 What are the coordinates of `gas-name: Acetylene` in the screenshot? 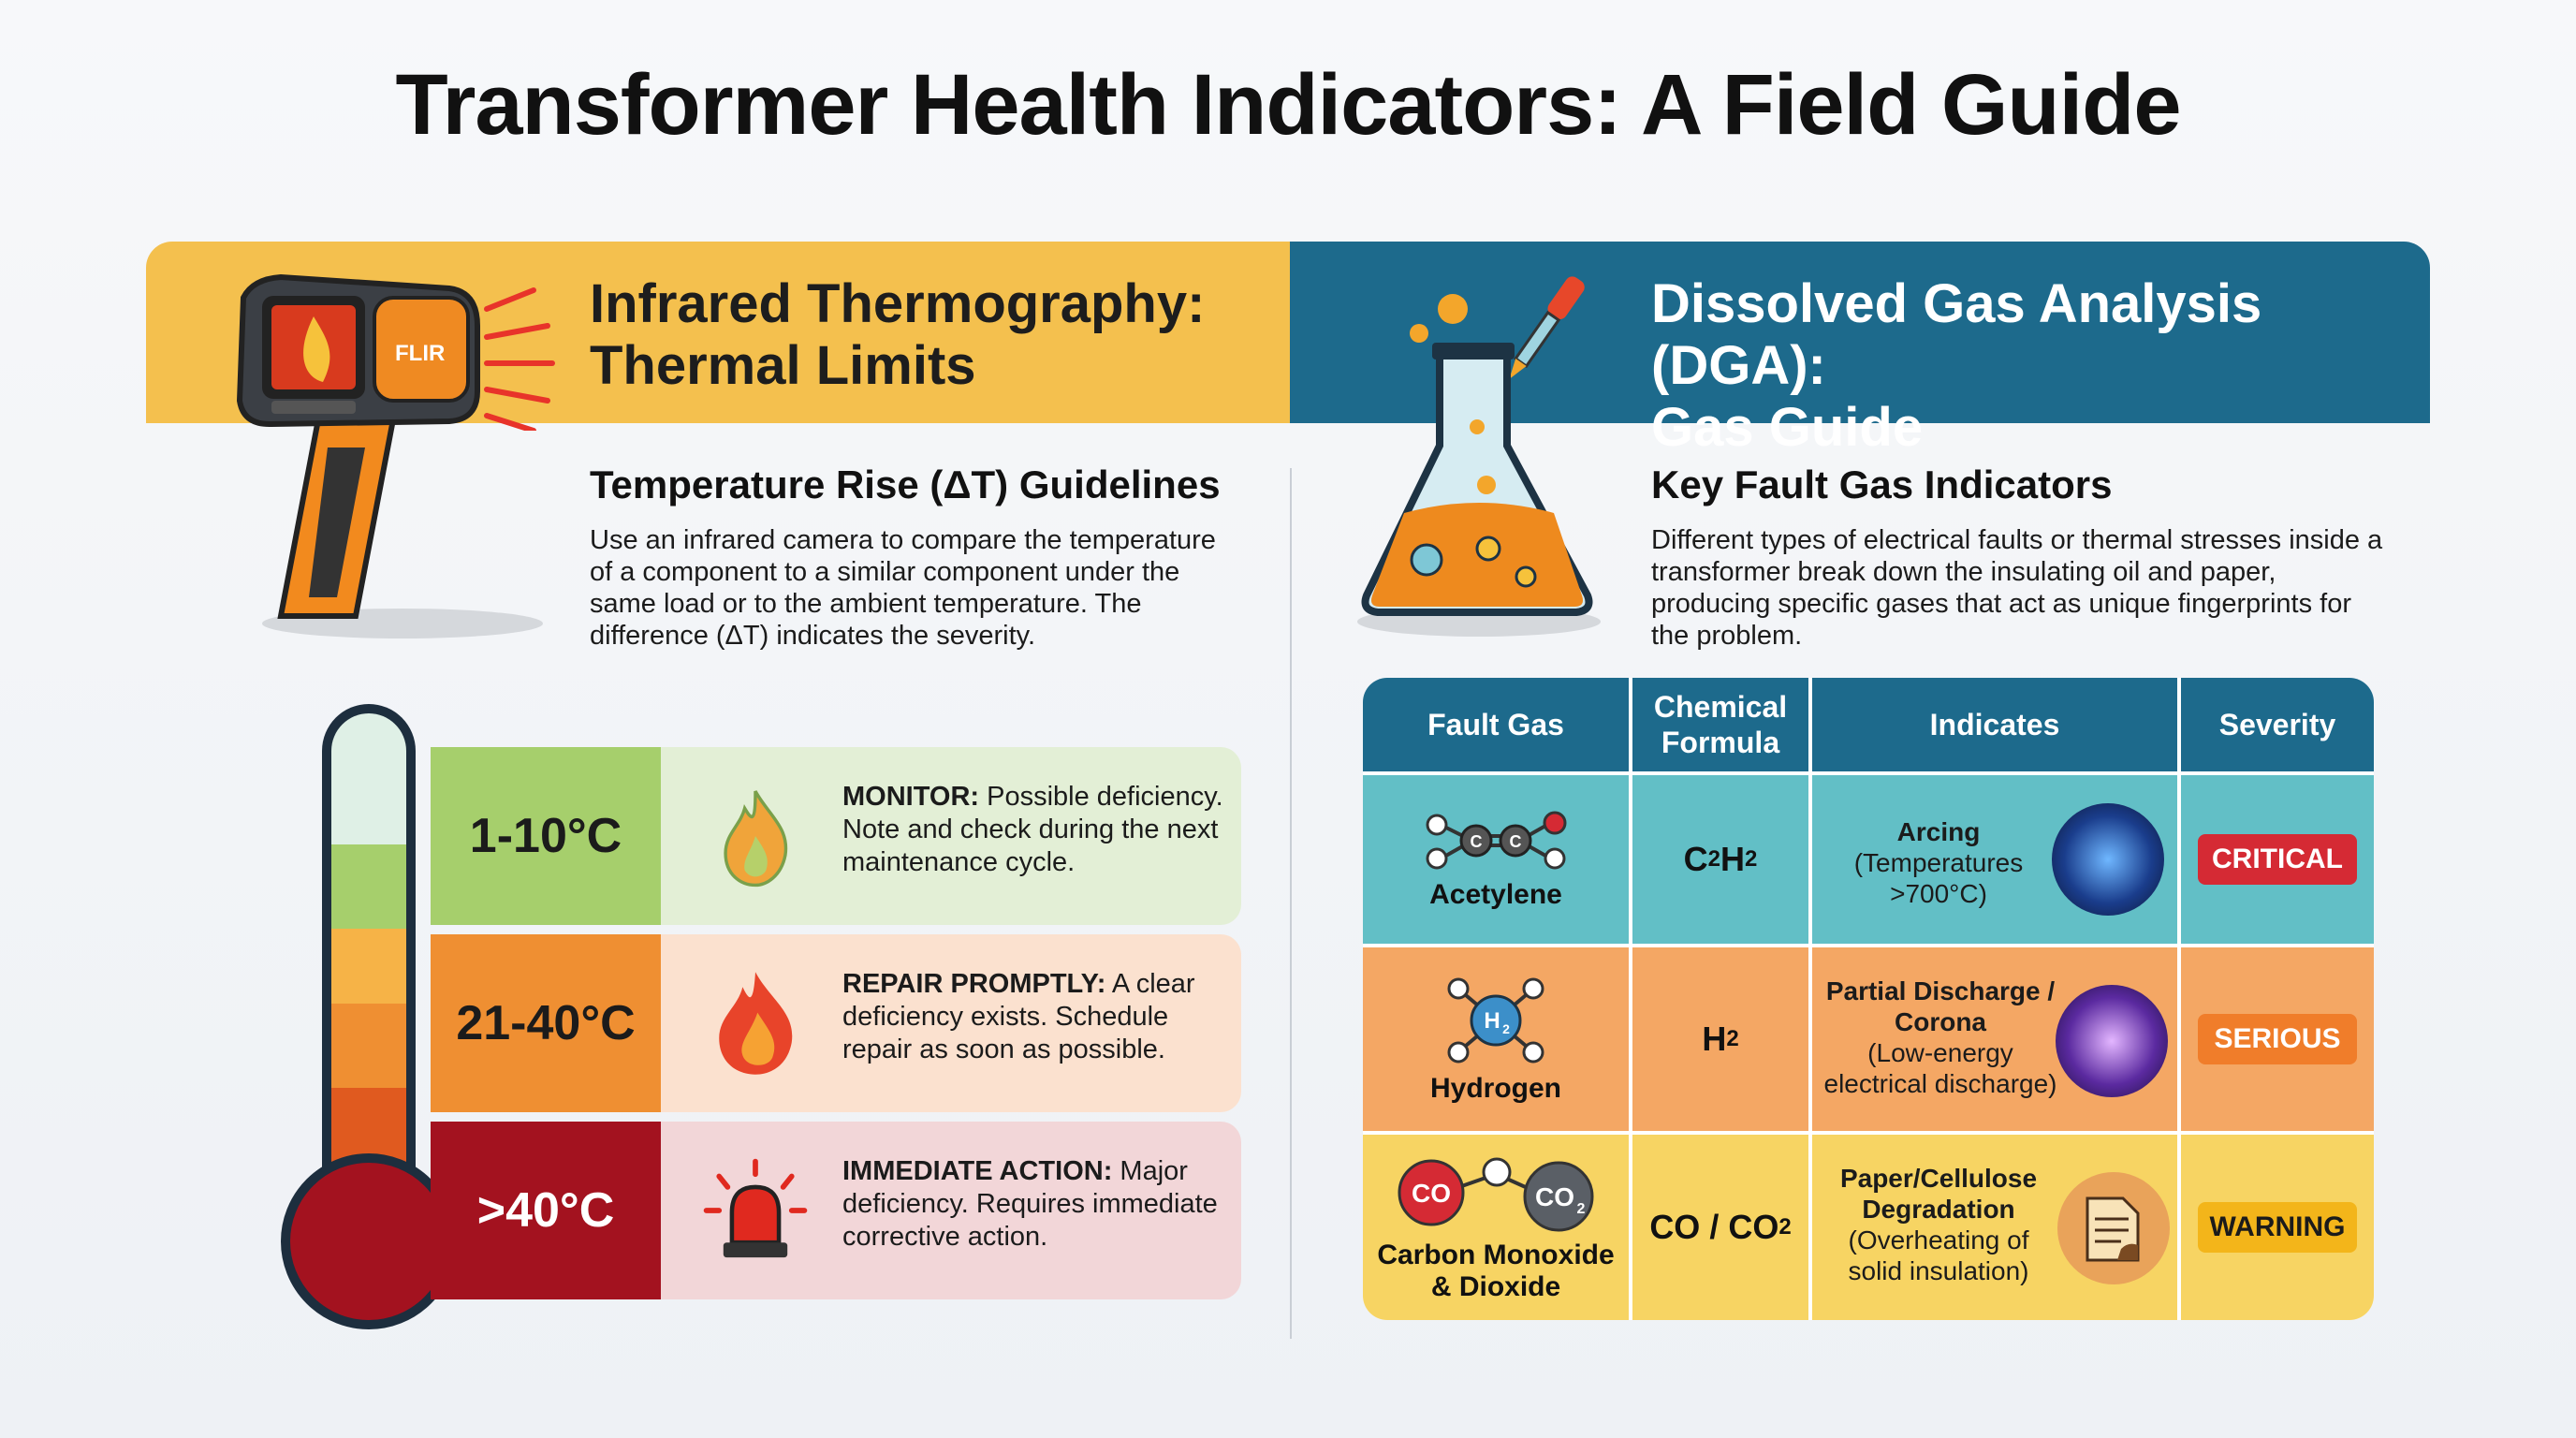 It's located at (1495, 894).